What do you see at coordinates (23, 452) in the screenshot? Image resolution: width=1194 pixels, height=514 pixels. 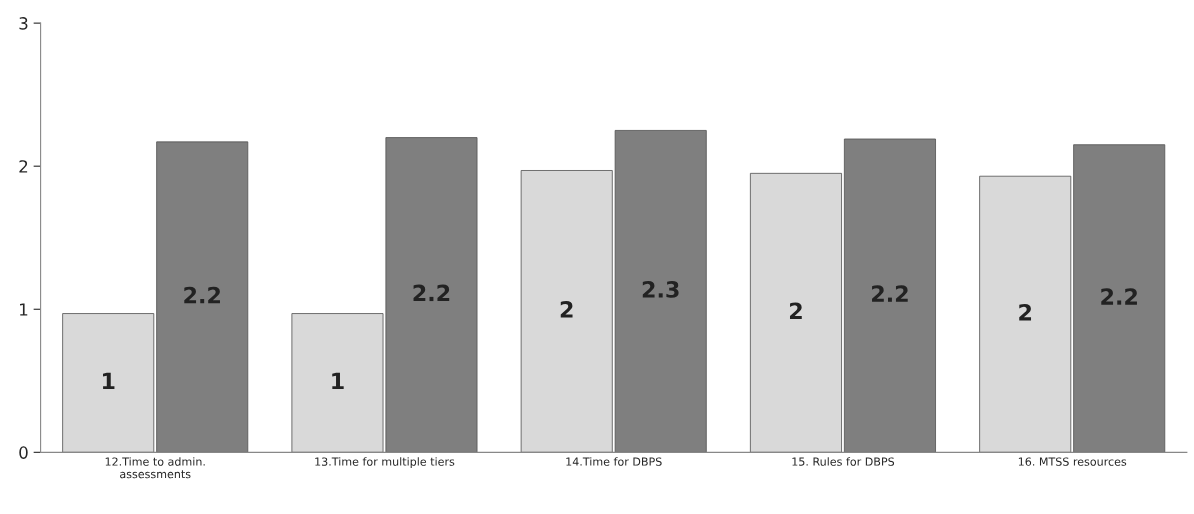 I see `y-tick-label: 0` at bounding box center [23, 452].